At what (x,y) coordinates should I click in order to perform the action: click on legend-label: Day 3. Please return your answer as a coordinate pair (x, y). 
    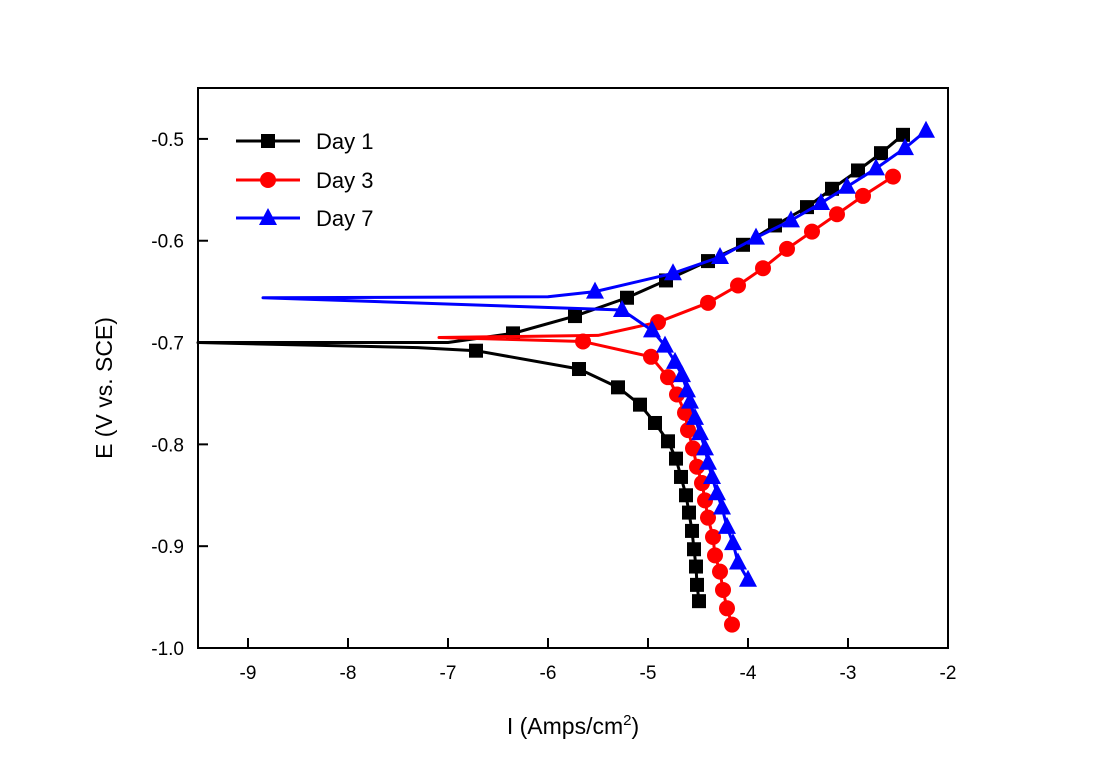
    Looking at the image, I should click on (344, 180).